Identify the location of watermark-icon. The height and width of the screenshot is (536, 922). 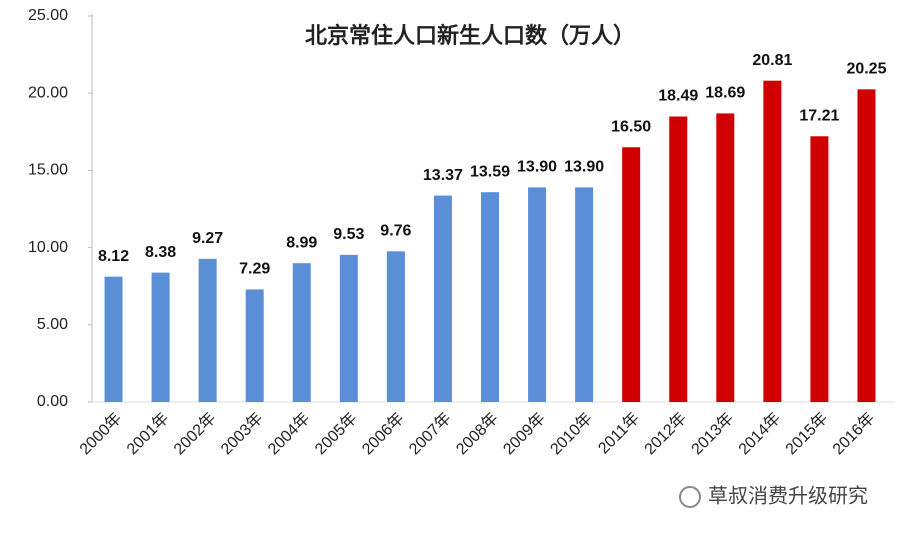
(690, 497).